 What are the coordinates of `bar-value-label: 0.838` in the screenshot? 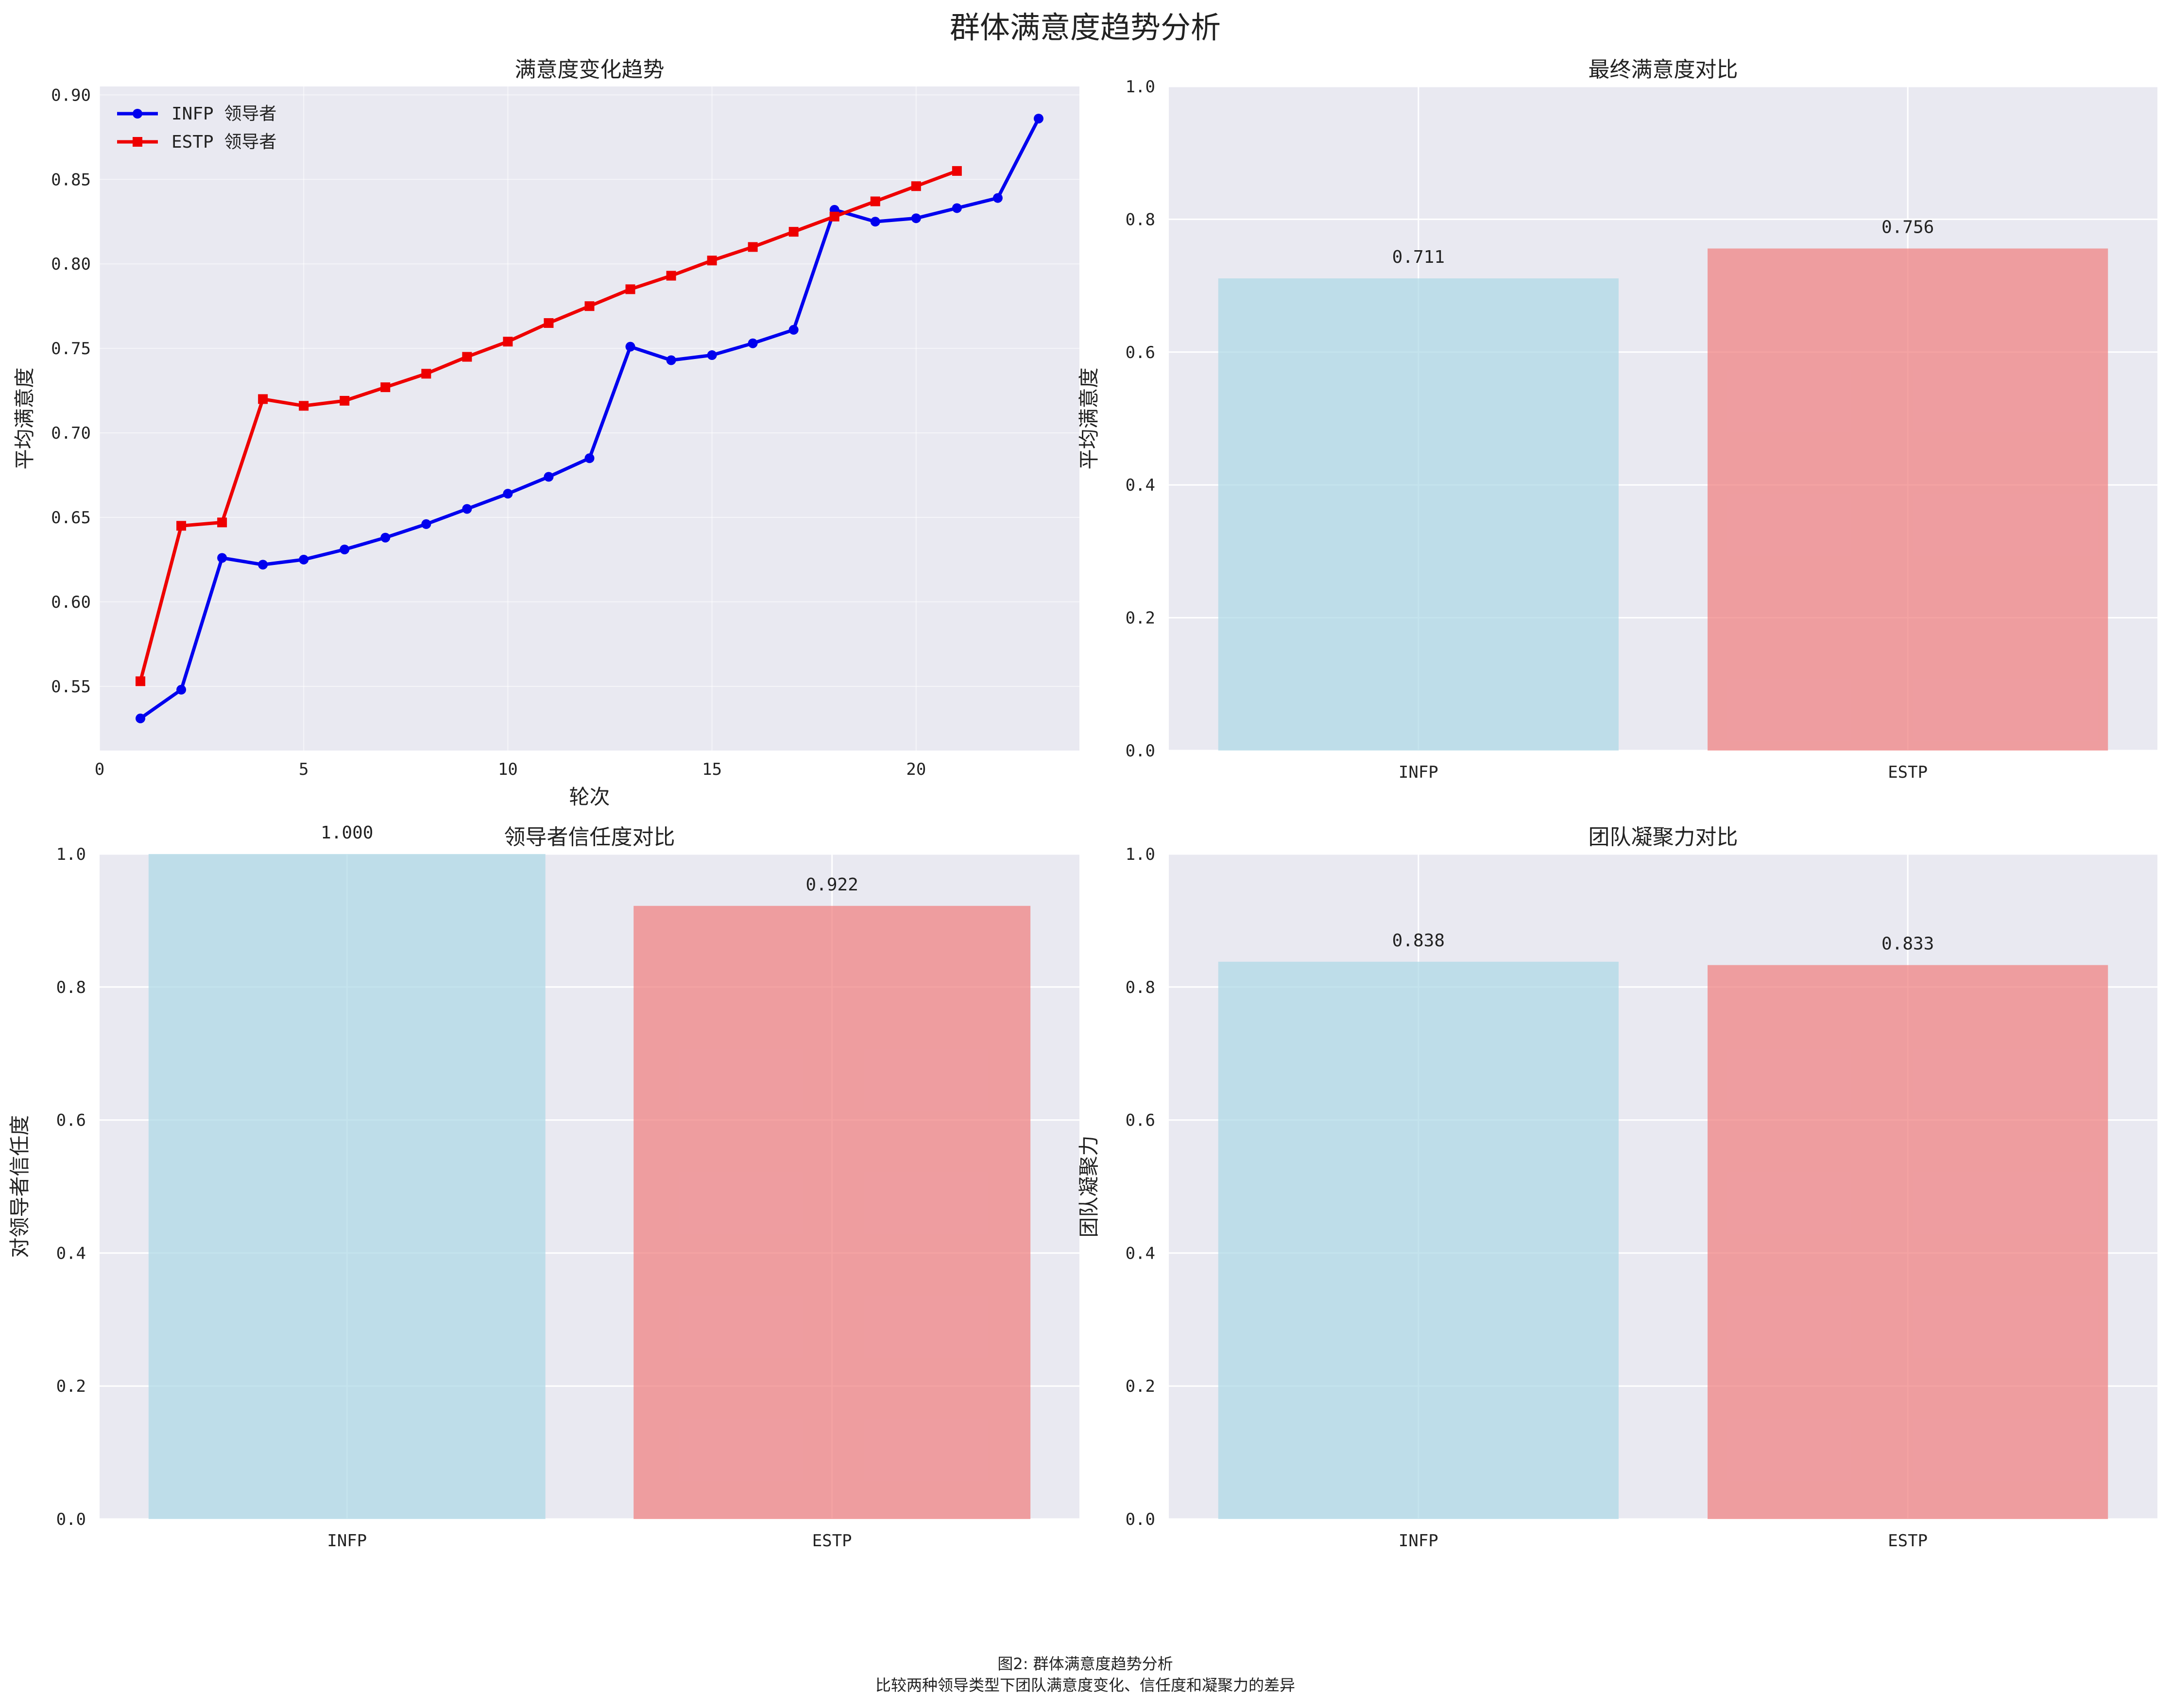 It's located at (1418, 941).